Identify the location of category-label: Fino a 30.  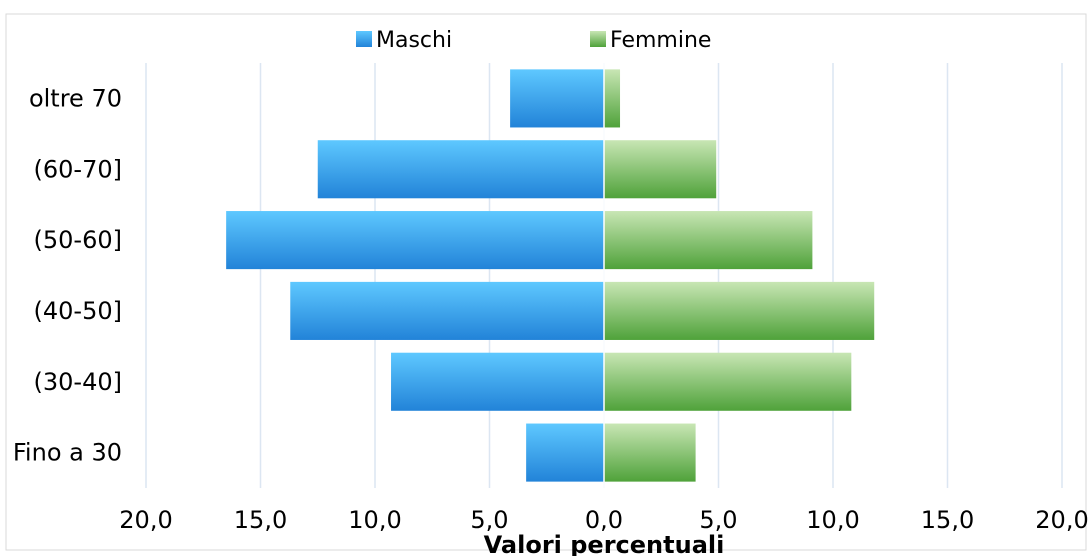
(67, 453).